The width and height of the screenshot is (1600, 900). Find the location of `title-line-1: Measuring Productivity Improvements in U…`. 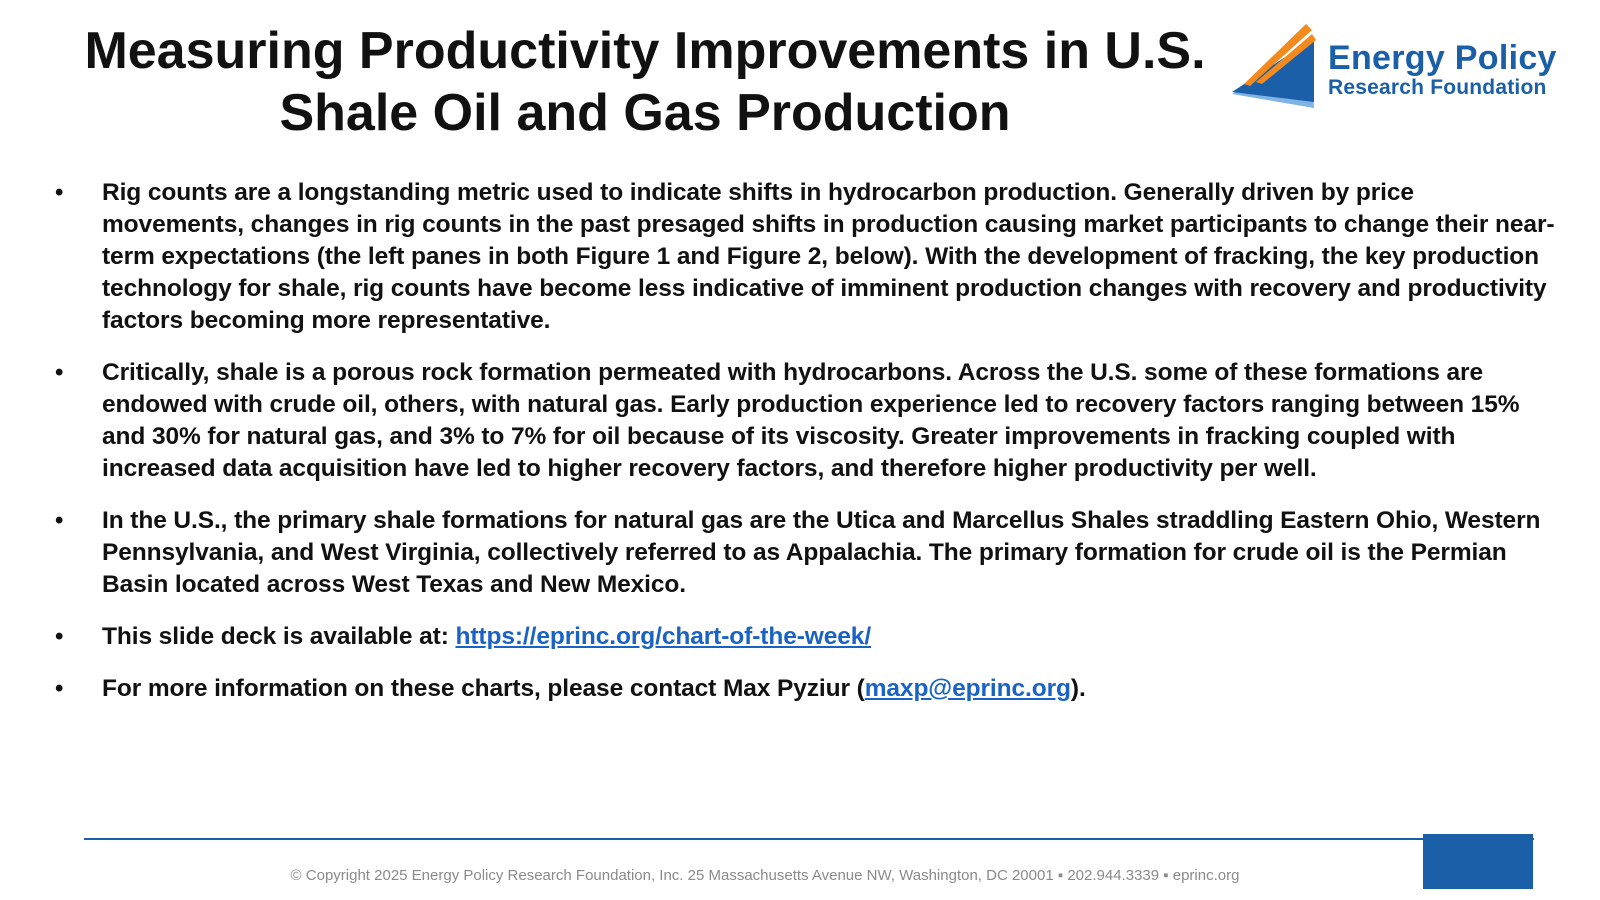

title-line-1: Measuring Productivity Improvements in U… is located at coordinates (645, 51).